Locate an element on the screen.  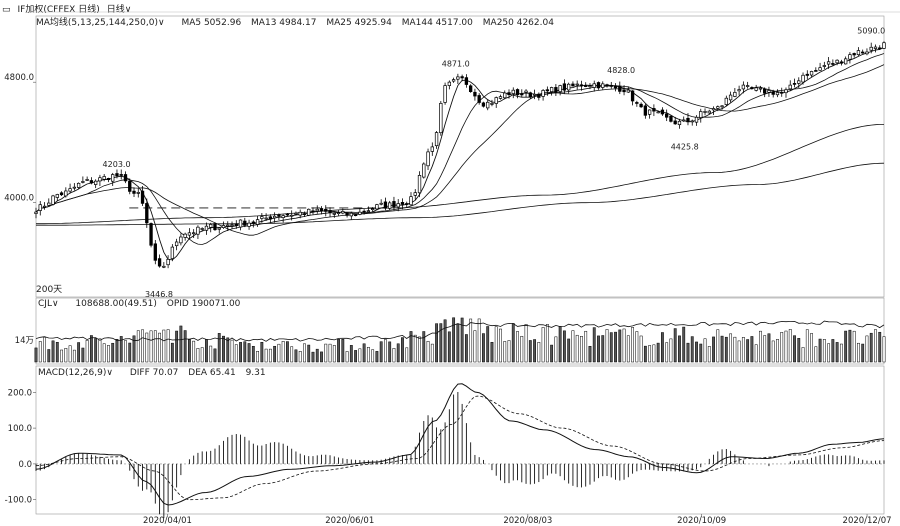
price-tick-label: 4000.0 is located at coordinates (19, 199).